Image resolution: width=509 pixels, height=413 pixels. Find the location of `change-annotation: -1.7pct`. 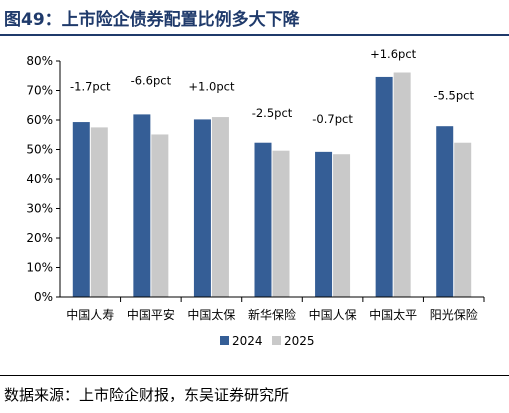

change-annotation: -1.7pct is located at coordinates (90, 87).